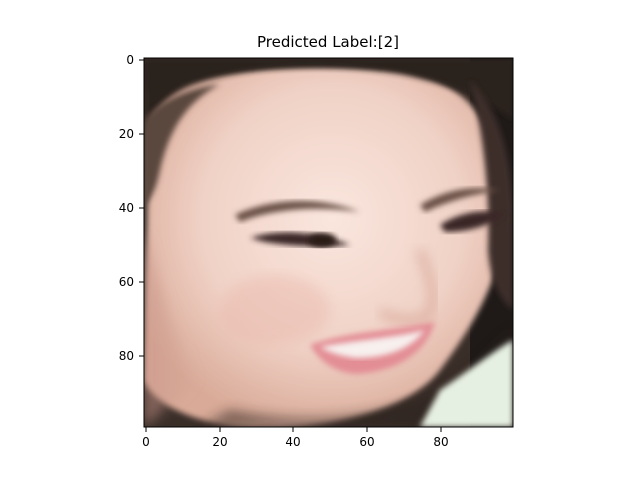  Describe the element at coordinates (146, 442) in the screenshot. I see `x-tick-label: 0` at that location.